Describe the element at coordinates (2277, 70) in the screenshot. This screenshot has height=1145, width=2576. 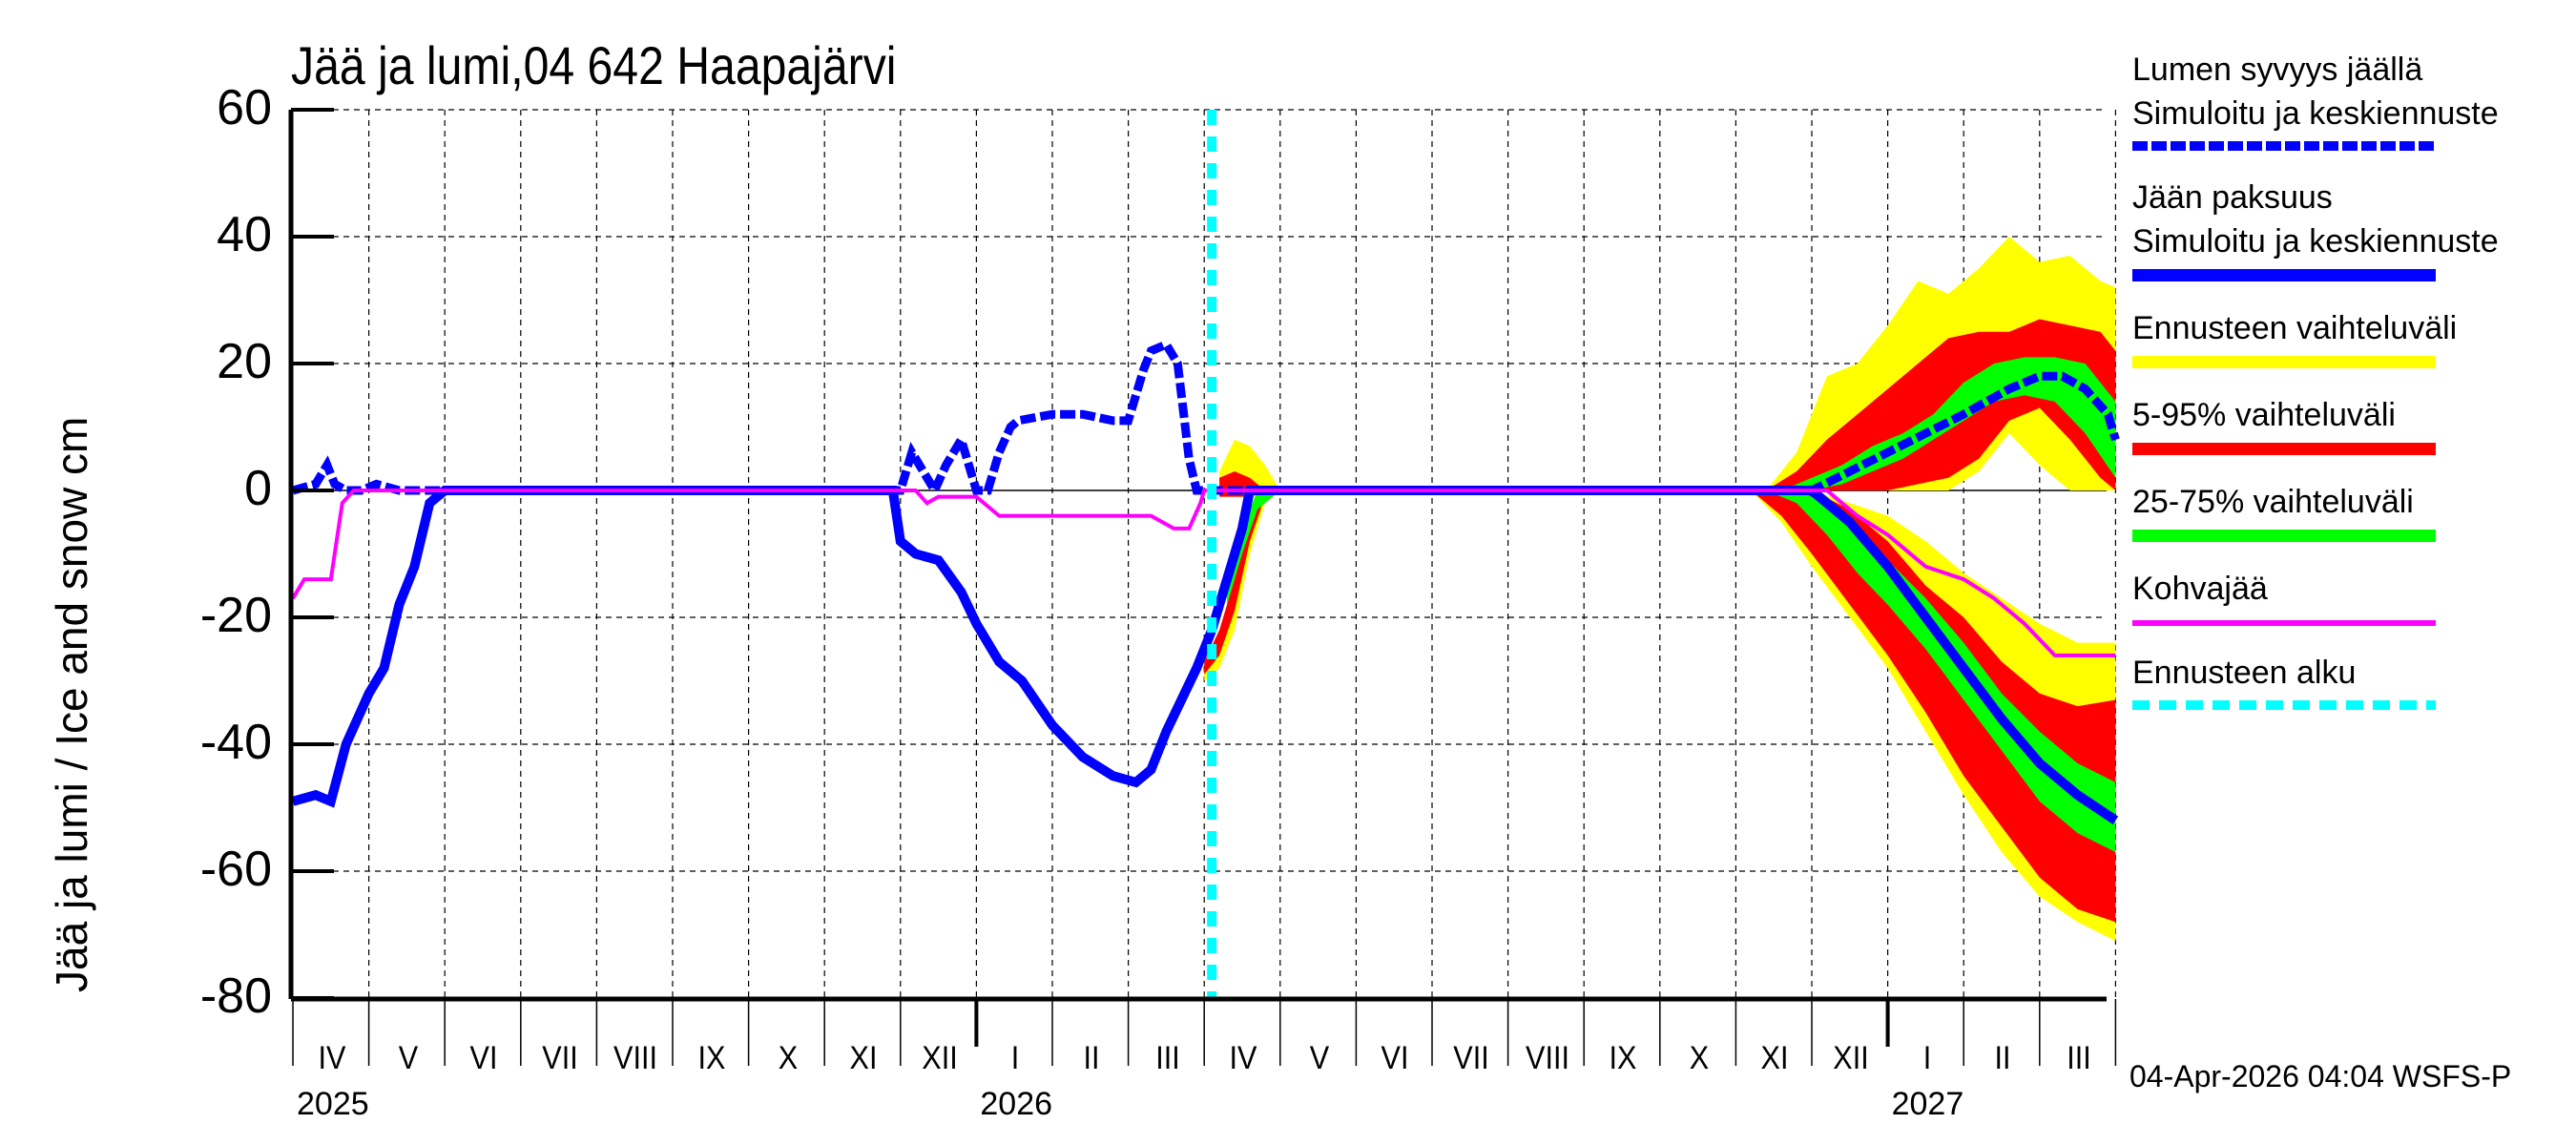
I see `legend-label: Lumen syvyys jäällä` at that location.